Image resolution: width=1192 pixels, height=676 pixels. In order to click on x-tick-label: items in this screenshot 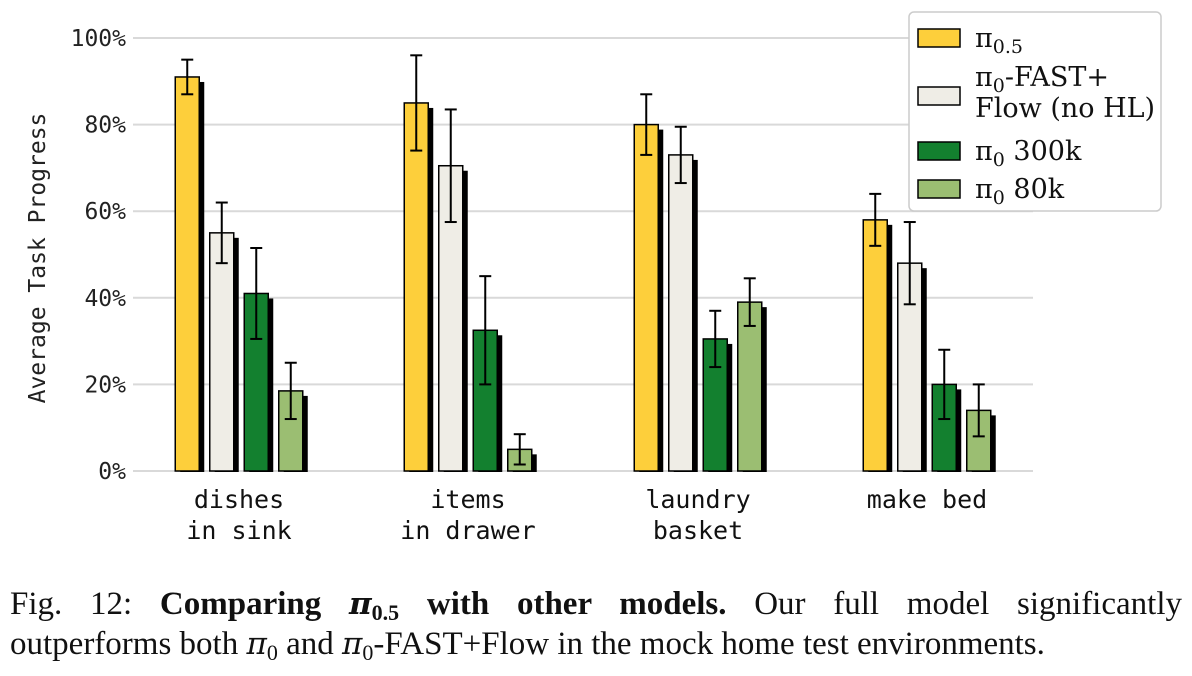, I will do `click(467, 499)`.